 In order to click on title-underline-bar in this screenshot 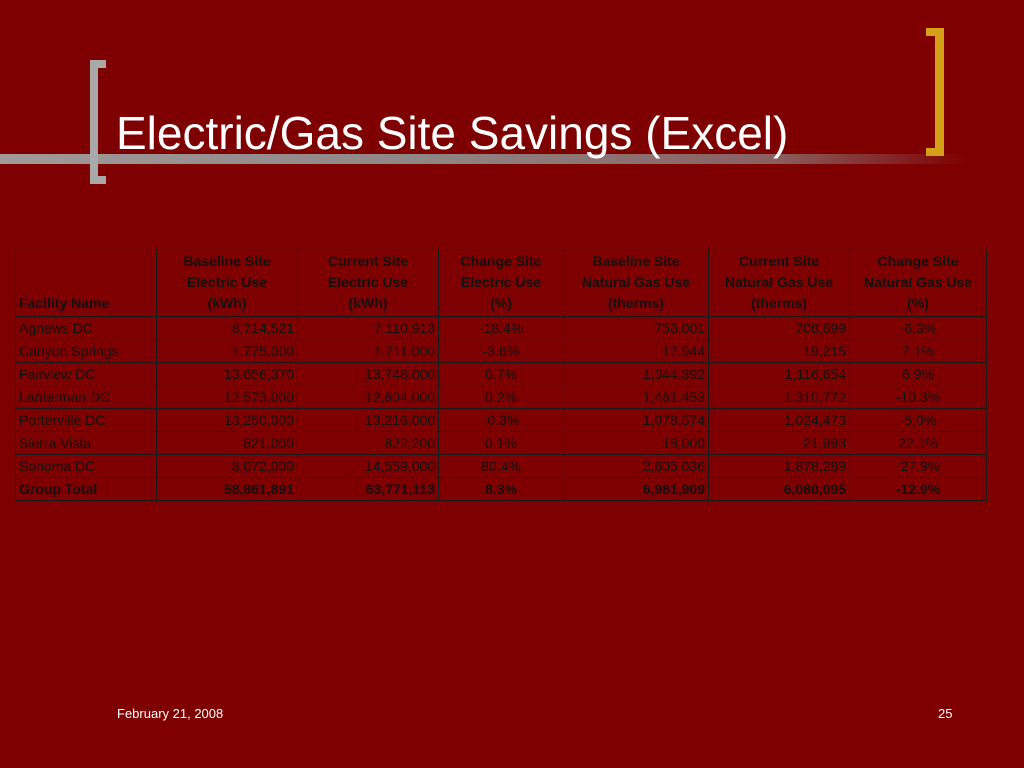, I will do `click(484, 159)`.